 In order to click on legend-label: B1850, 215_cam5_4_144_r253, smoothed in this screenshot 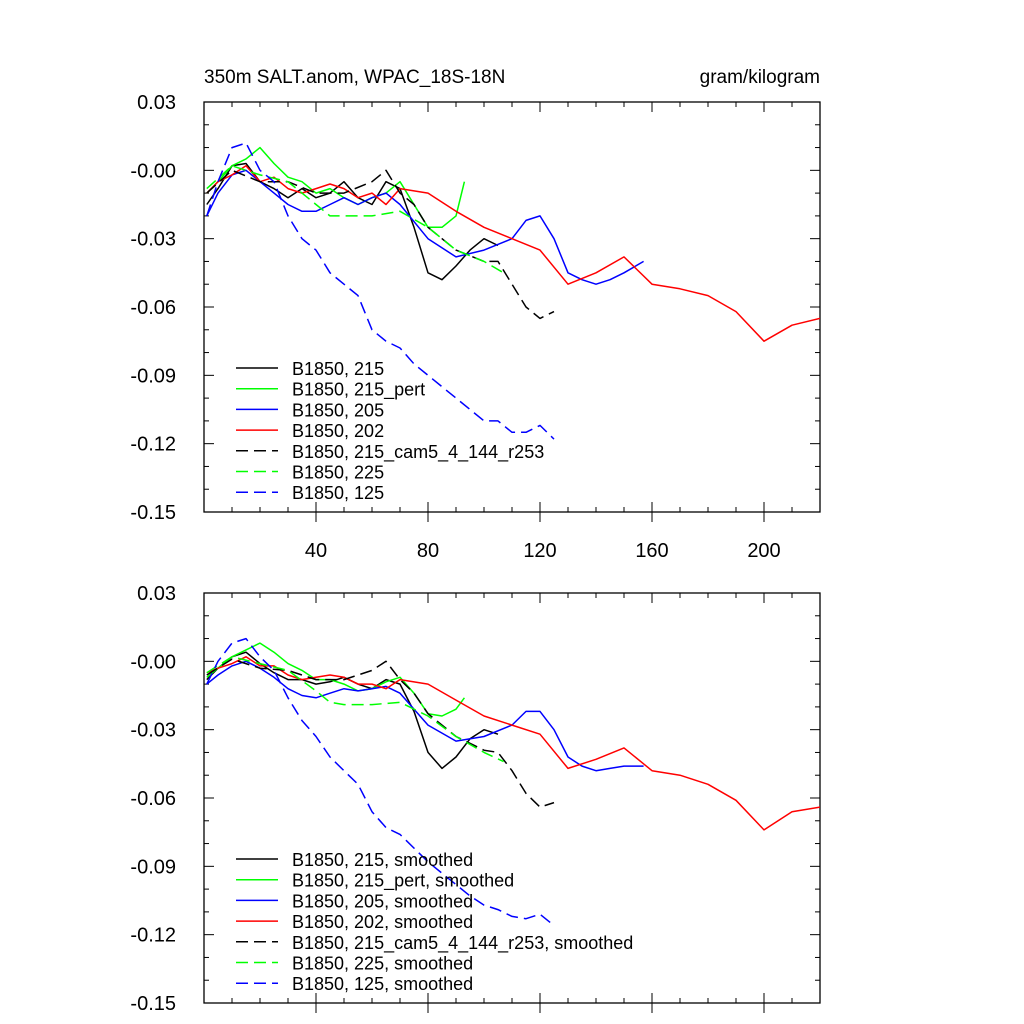, I will do `click(462, 943)`.